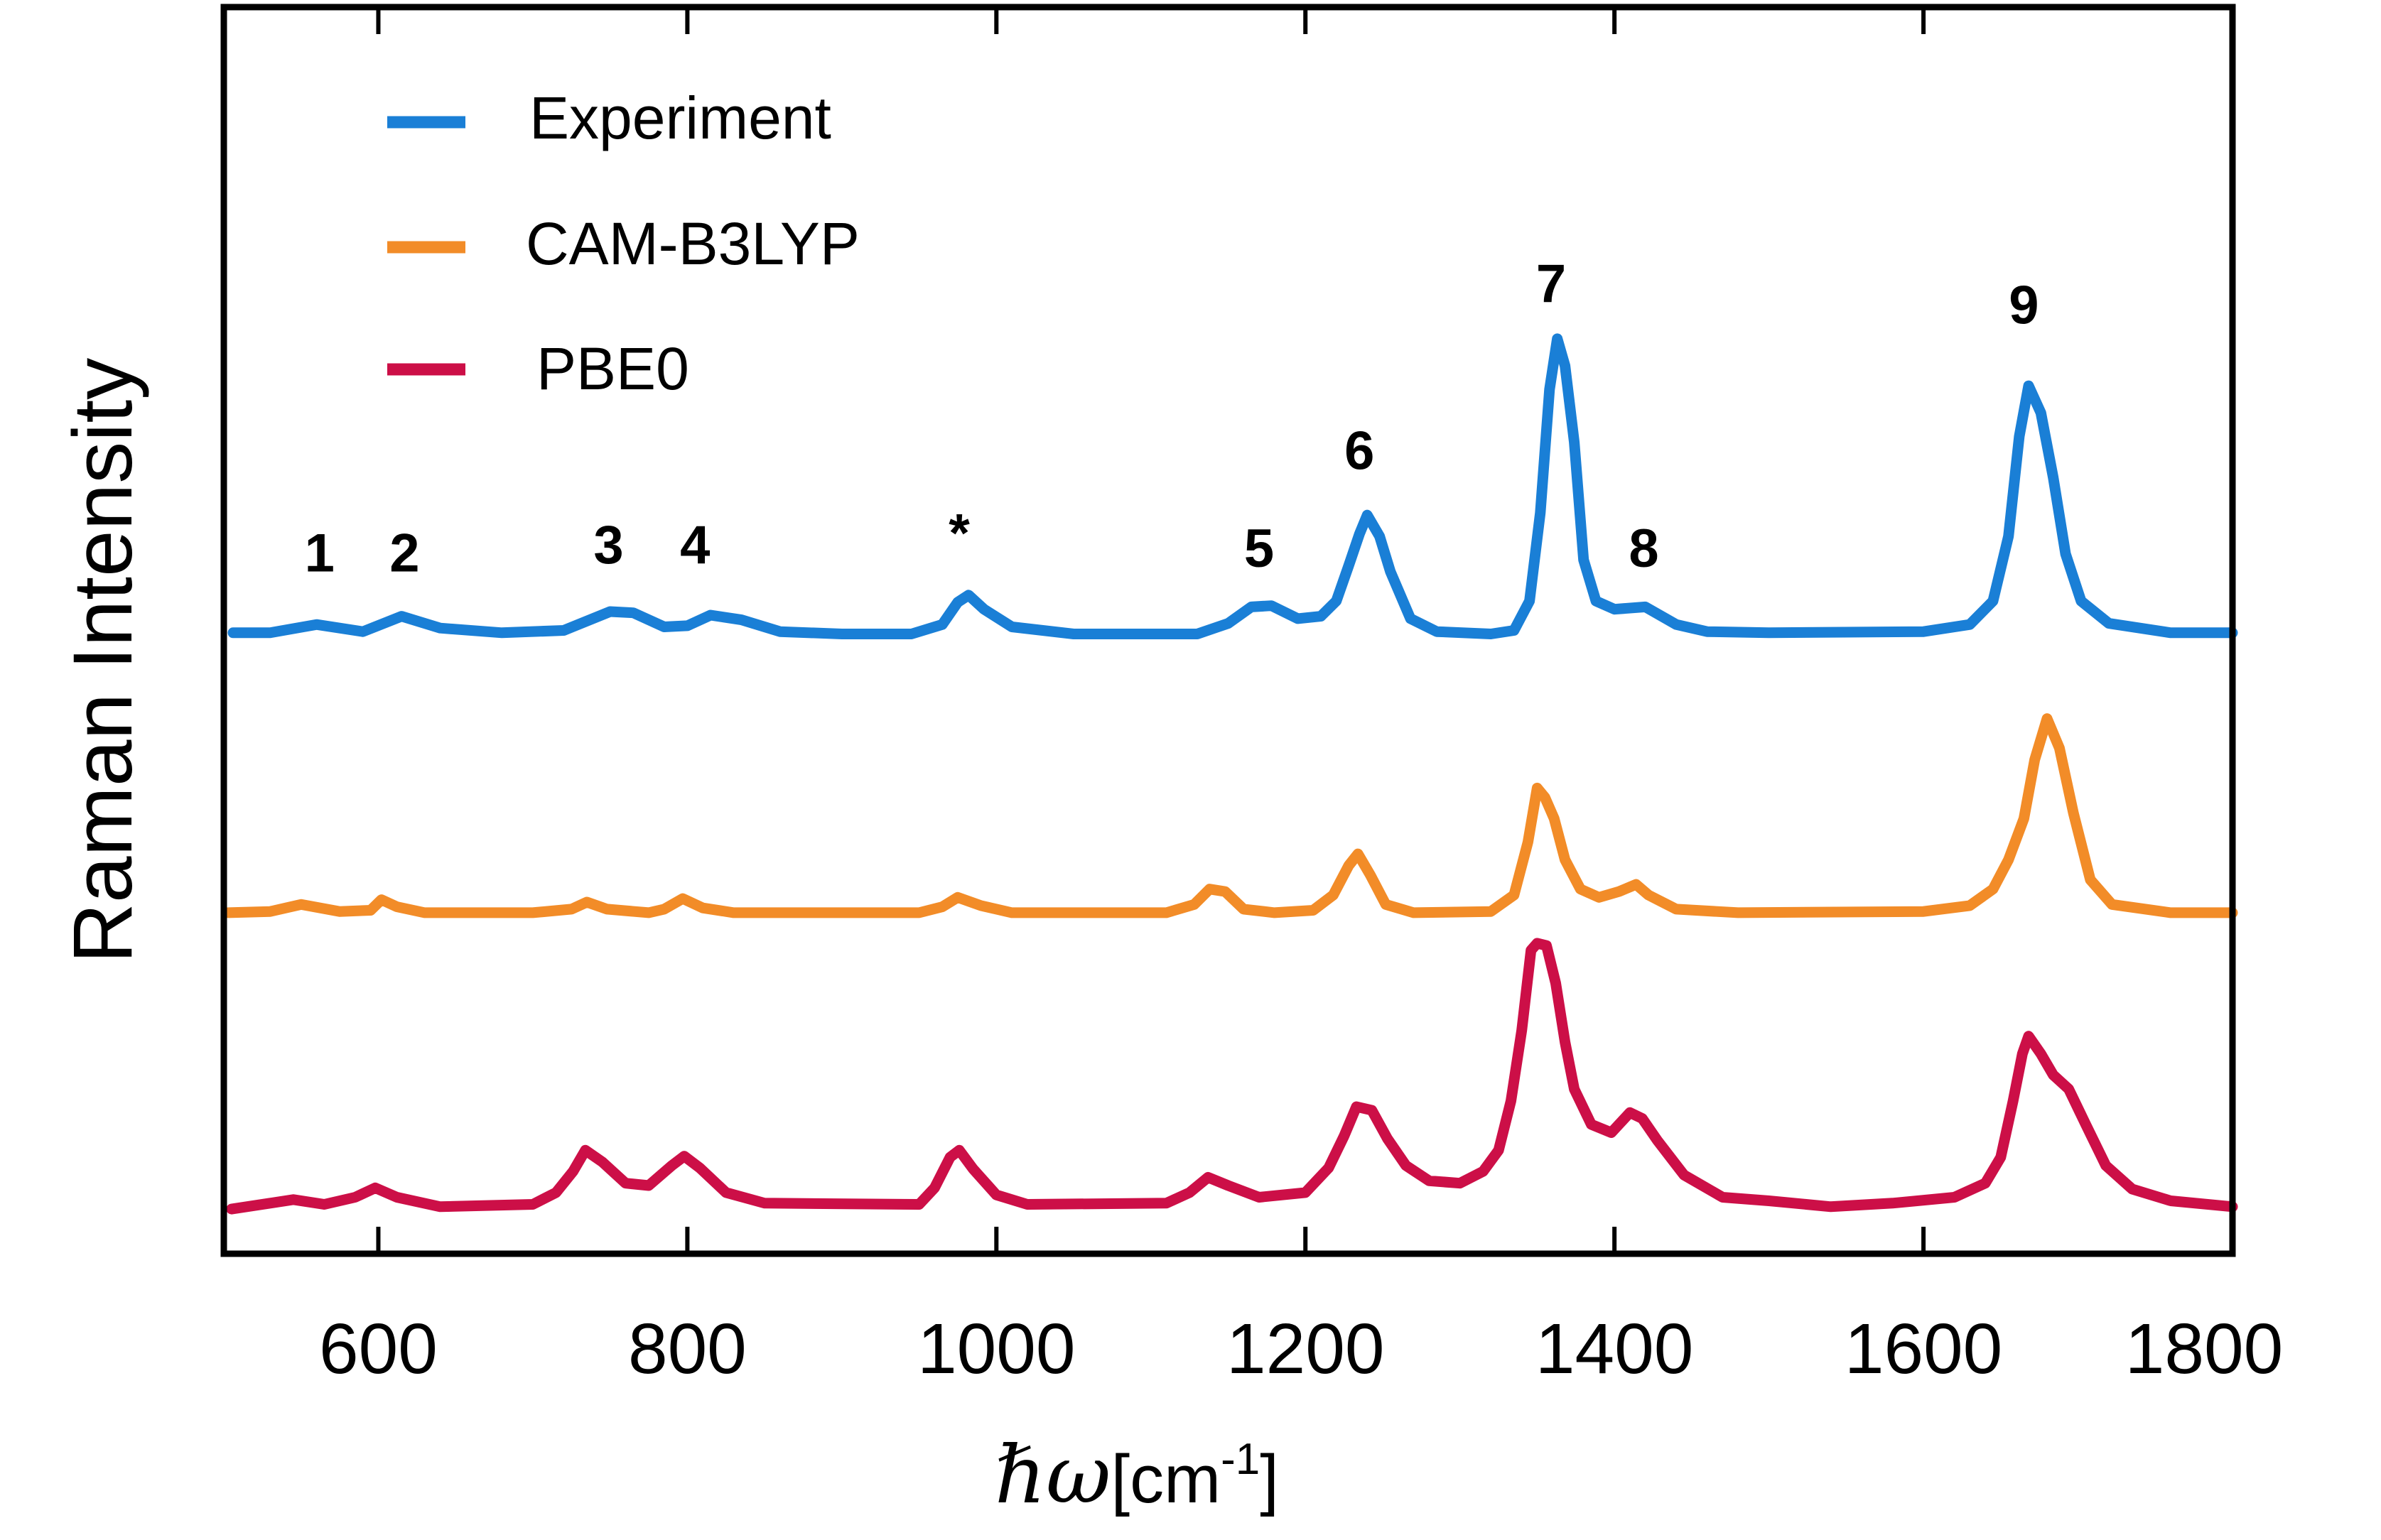  Describe the element at coordinates (1269, 1479) in the screenshot. I see `x-axis-unit-close: ]` at that location.